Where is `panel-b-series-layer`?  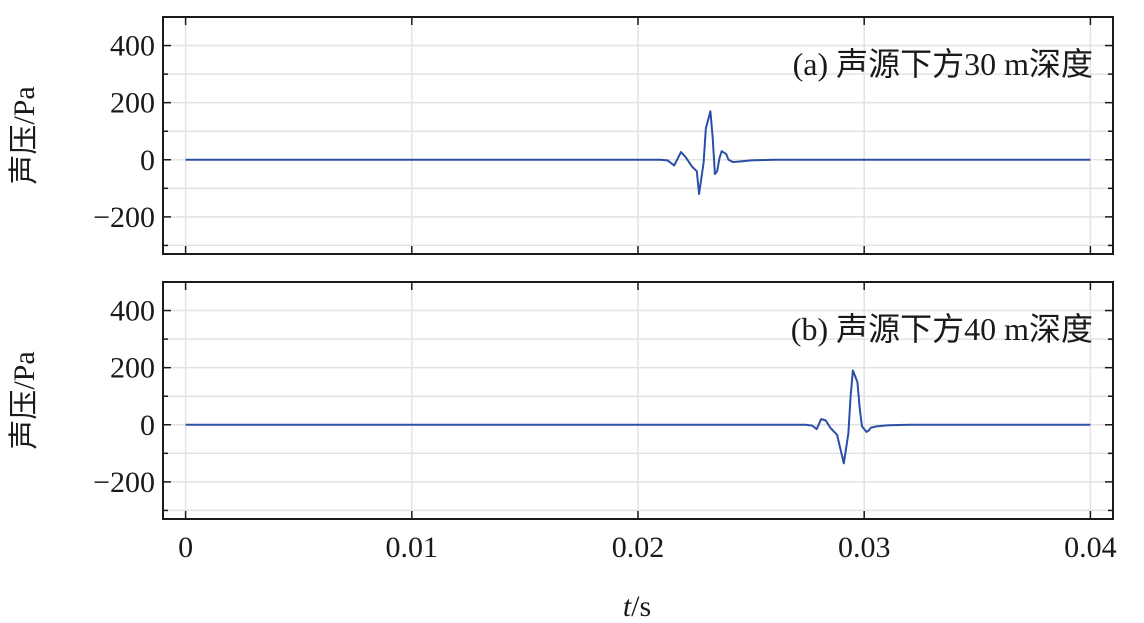 panel-b-series-layer is located at coordinates (638, 417).